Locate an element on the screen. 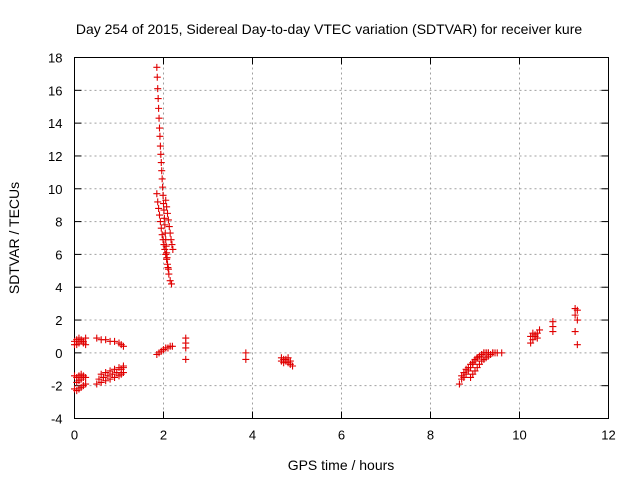 The width and height of the screenshot is (640, 480). y-tick-label: 6 is located at coordinates (58, 254).